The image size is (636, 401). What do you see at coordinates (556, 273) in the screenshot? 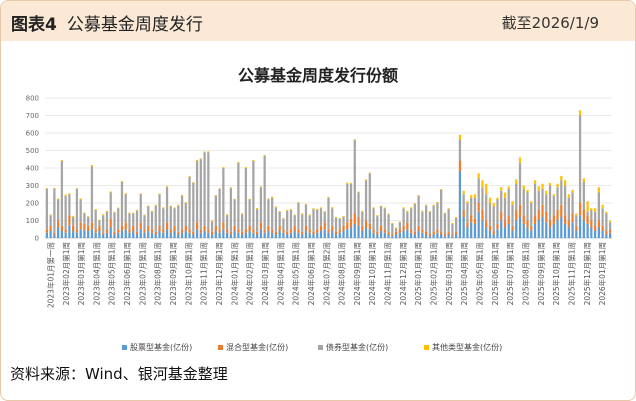
I see `x-tick-label: 2025年10月第1周` at bounding box center [556, 273].